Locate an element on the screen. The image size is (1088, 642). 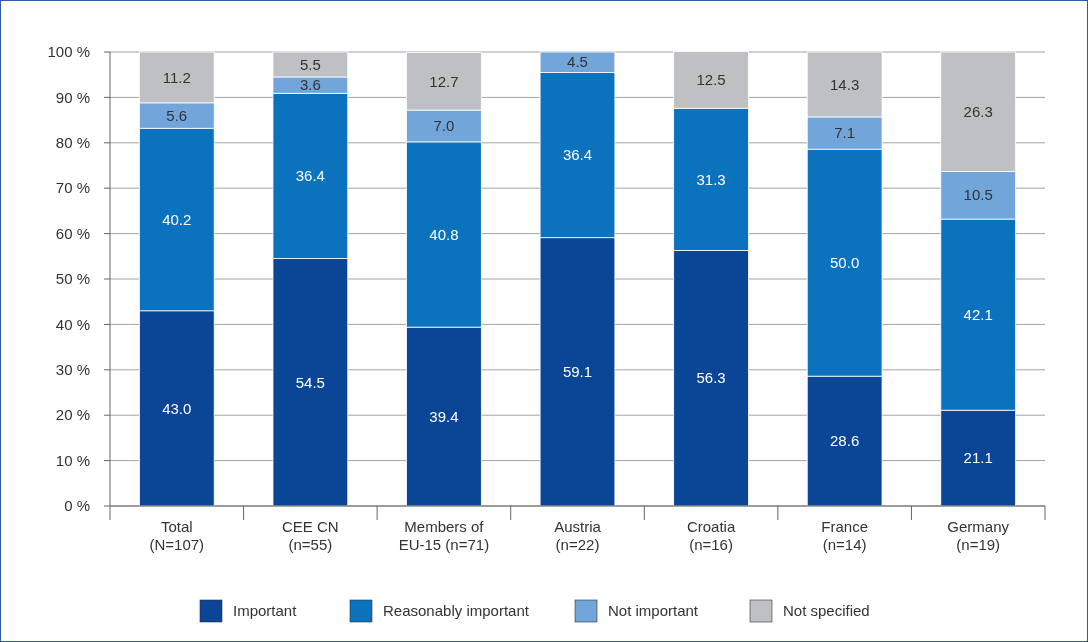
x-tick-label: France (n=14) is located at coordinates (844, 535).